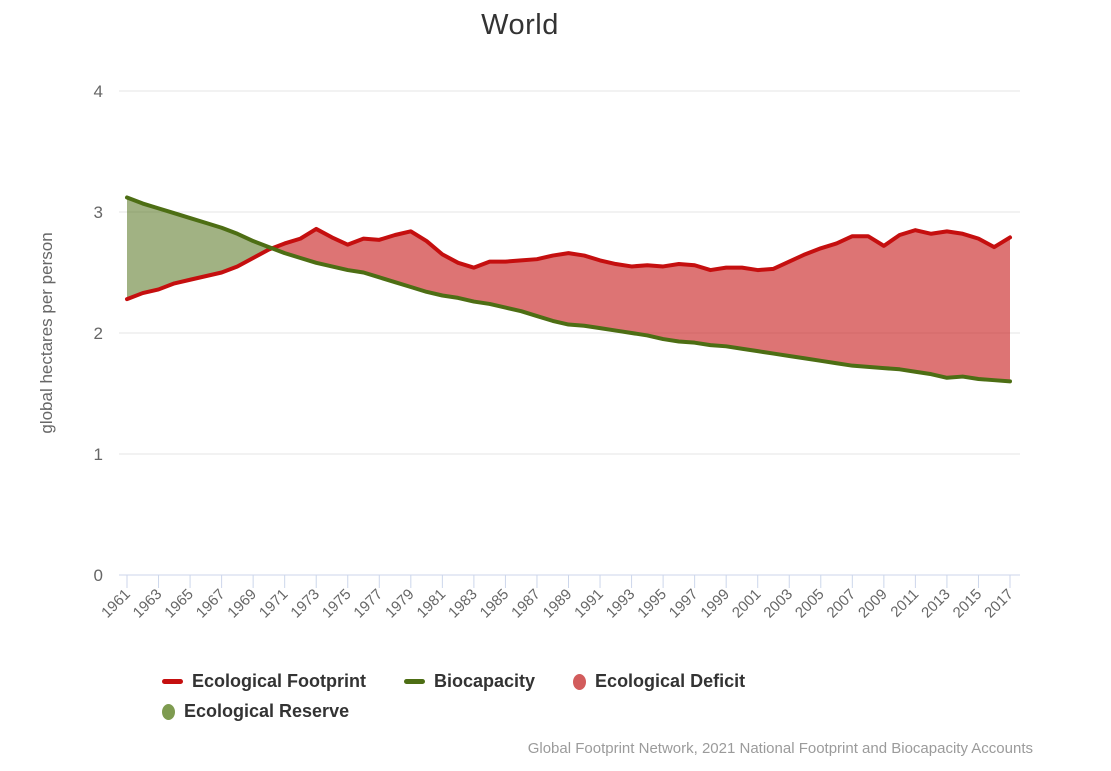 The width and height of the screenshot is (1111, 771). I want to click on legend-item-biocapacity: Biocapacity, so click(469, 681).